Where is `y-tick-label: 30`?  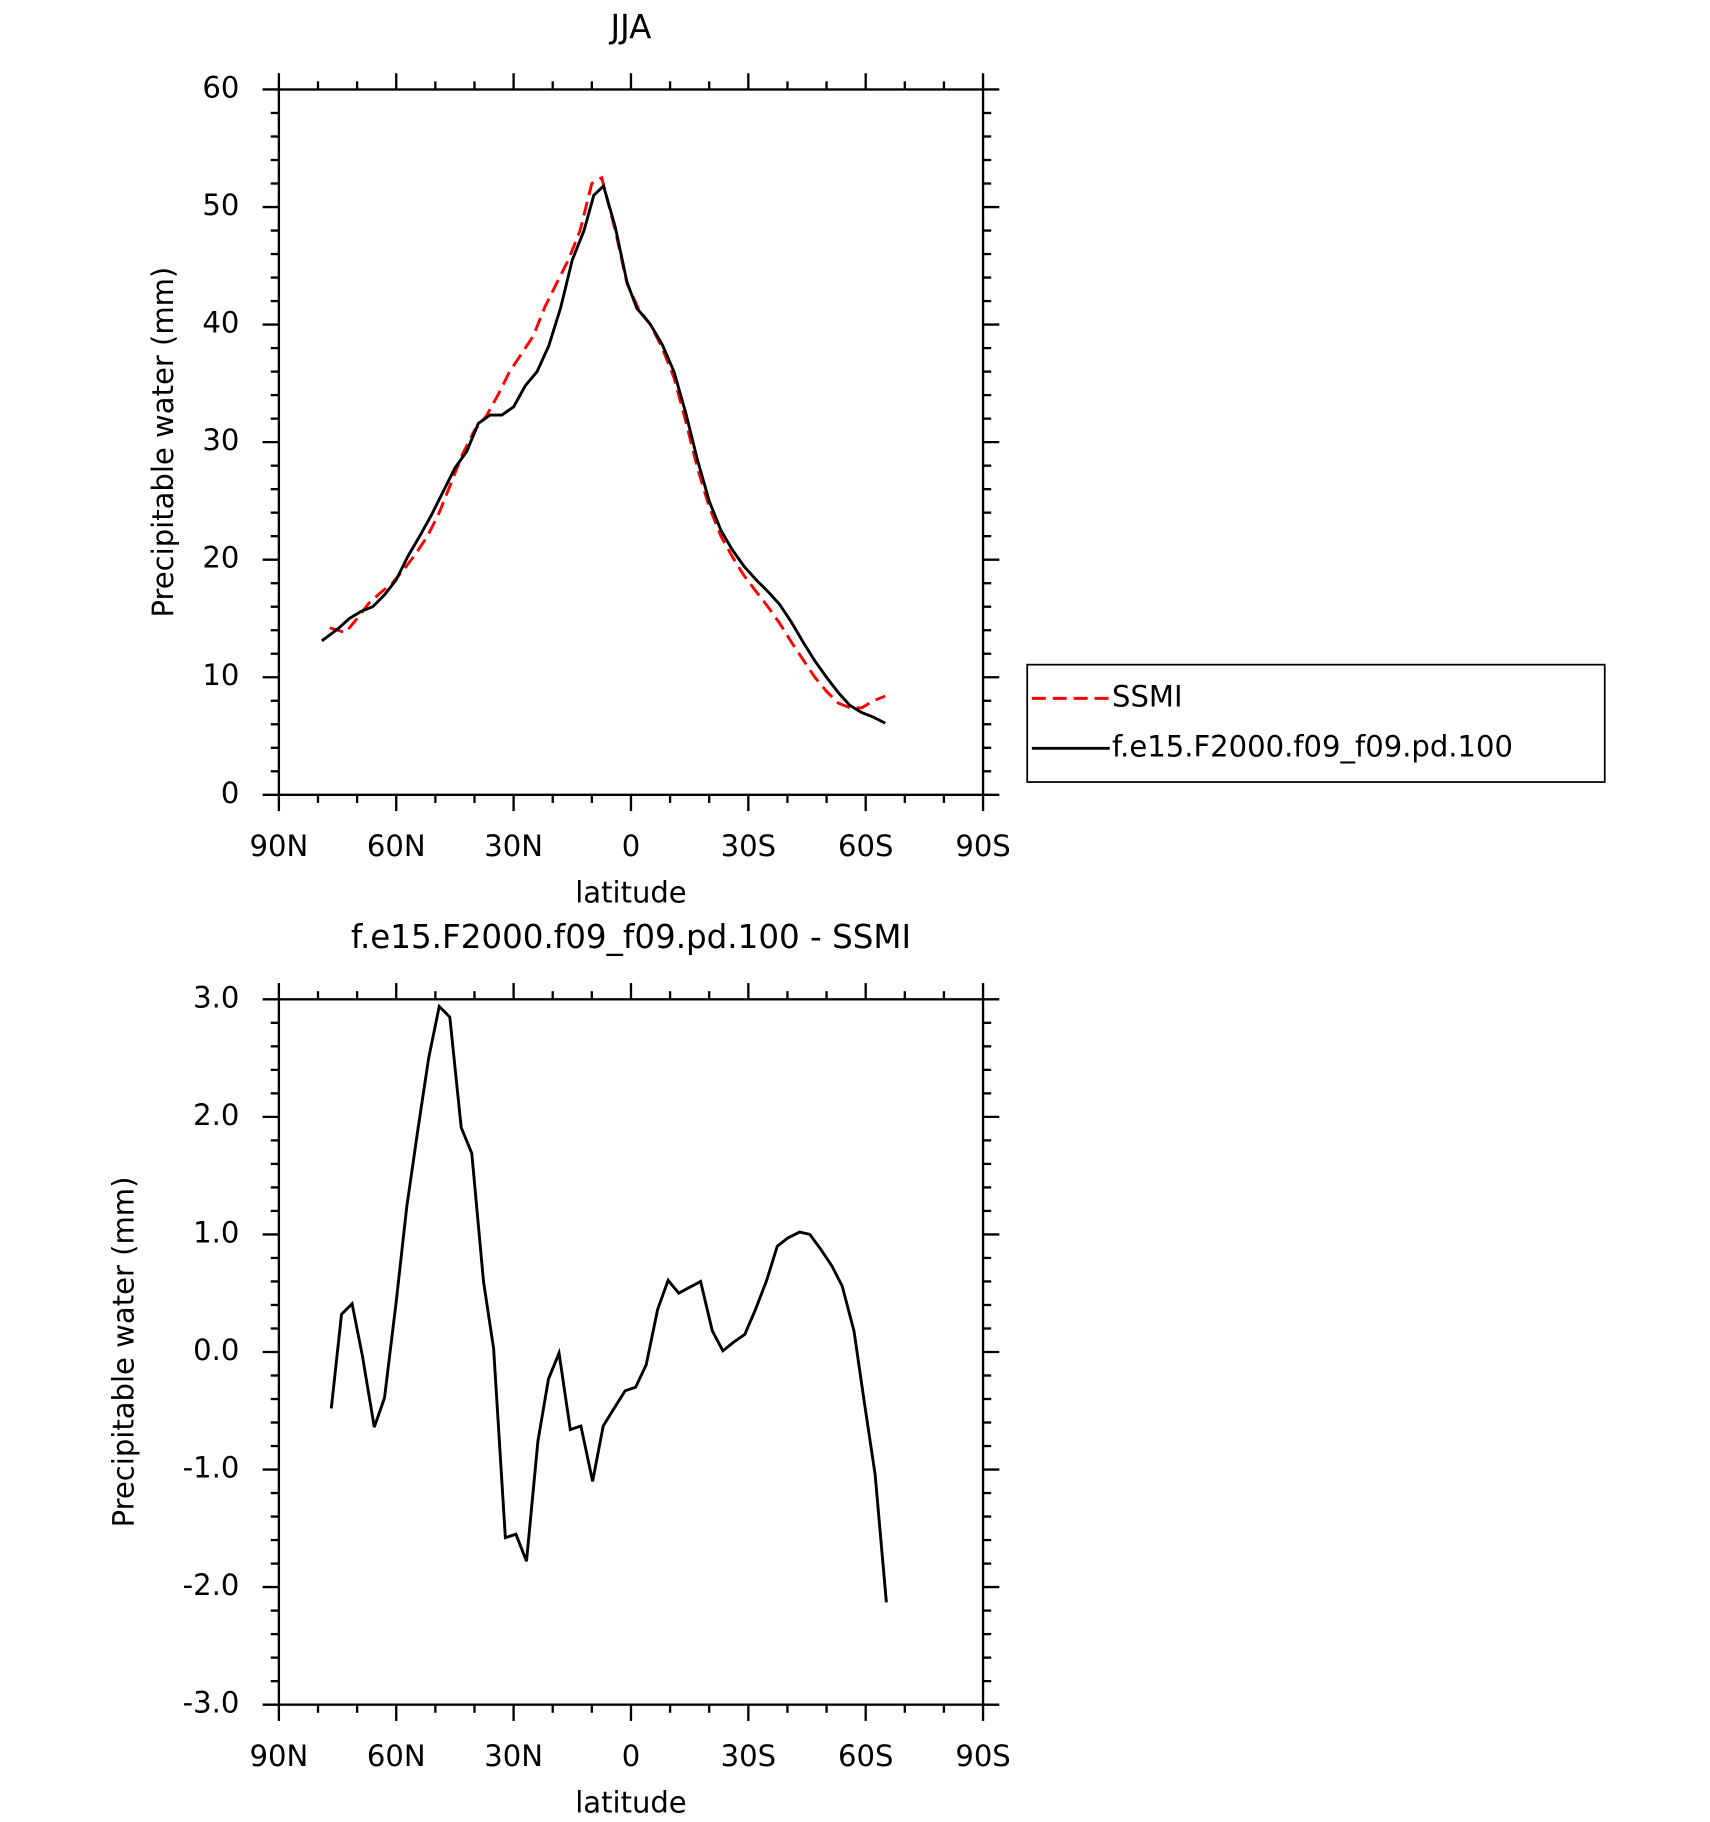
y-tick-label: 30 is located at coordinates (220, 440).